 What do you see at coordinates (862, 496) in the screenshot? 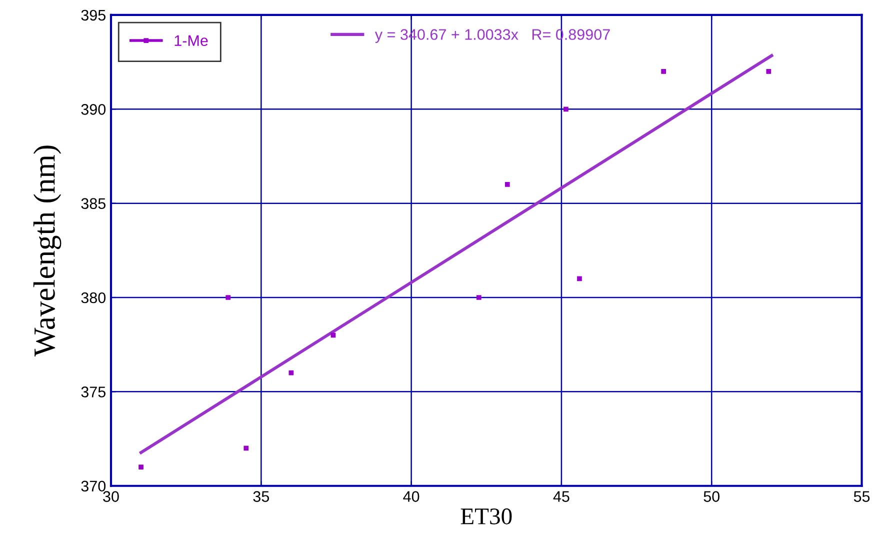
I see `x-tick-label: 55` at bounding box center [862, 496].